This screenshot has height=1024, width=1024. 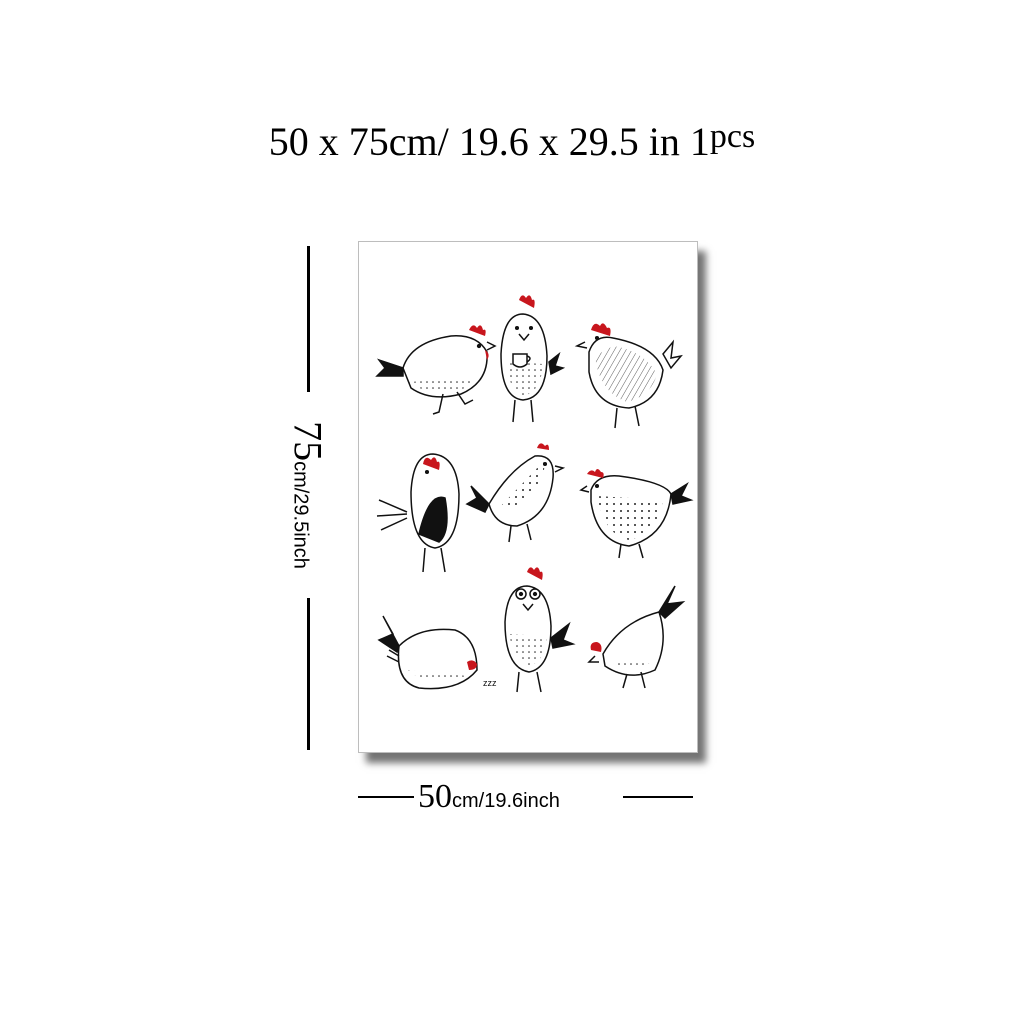 I want to click on chicken-running, so click(x=436, y=370).